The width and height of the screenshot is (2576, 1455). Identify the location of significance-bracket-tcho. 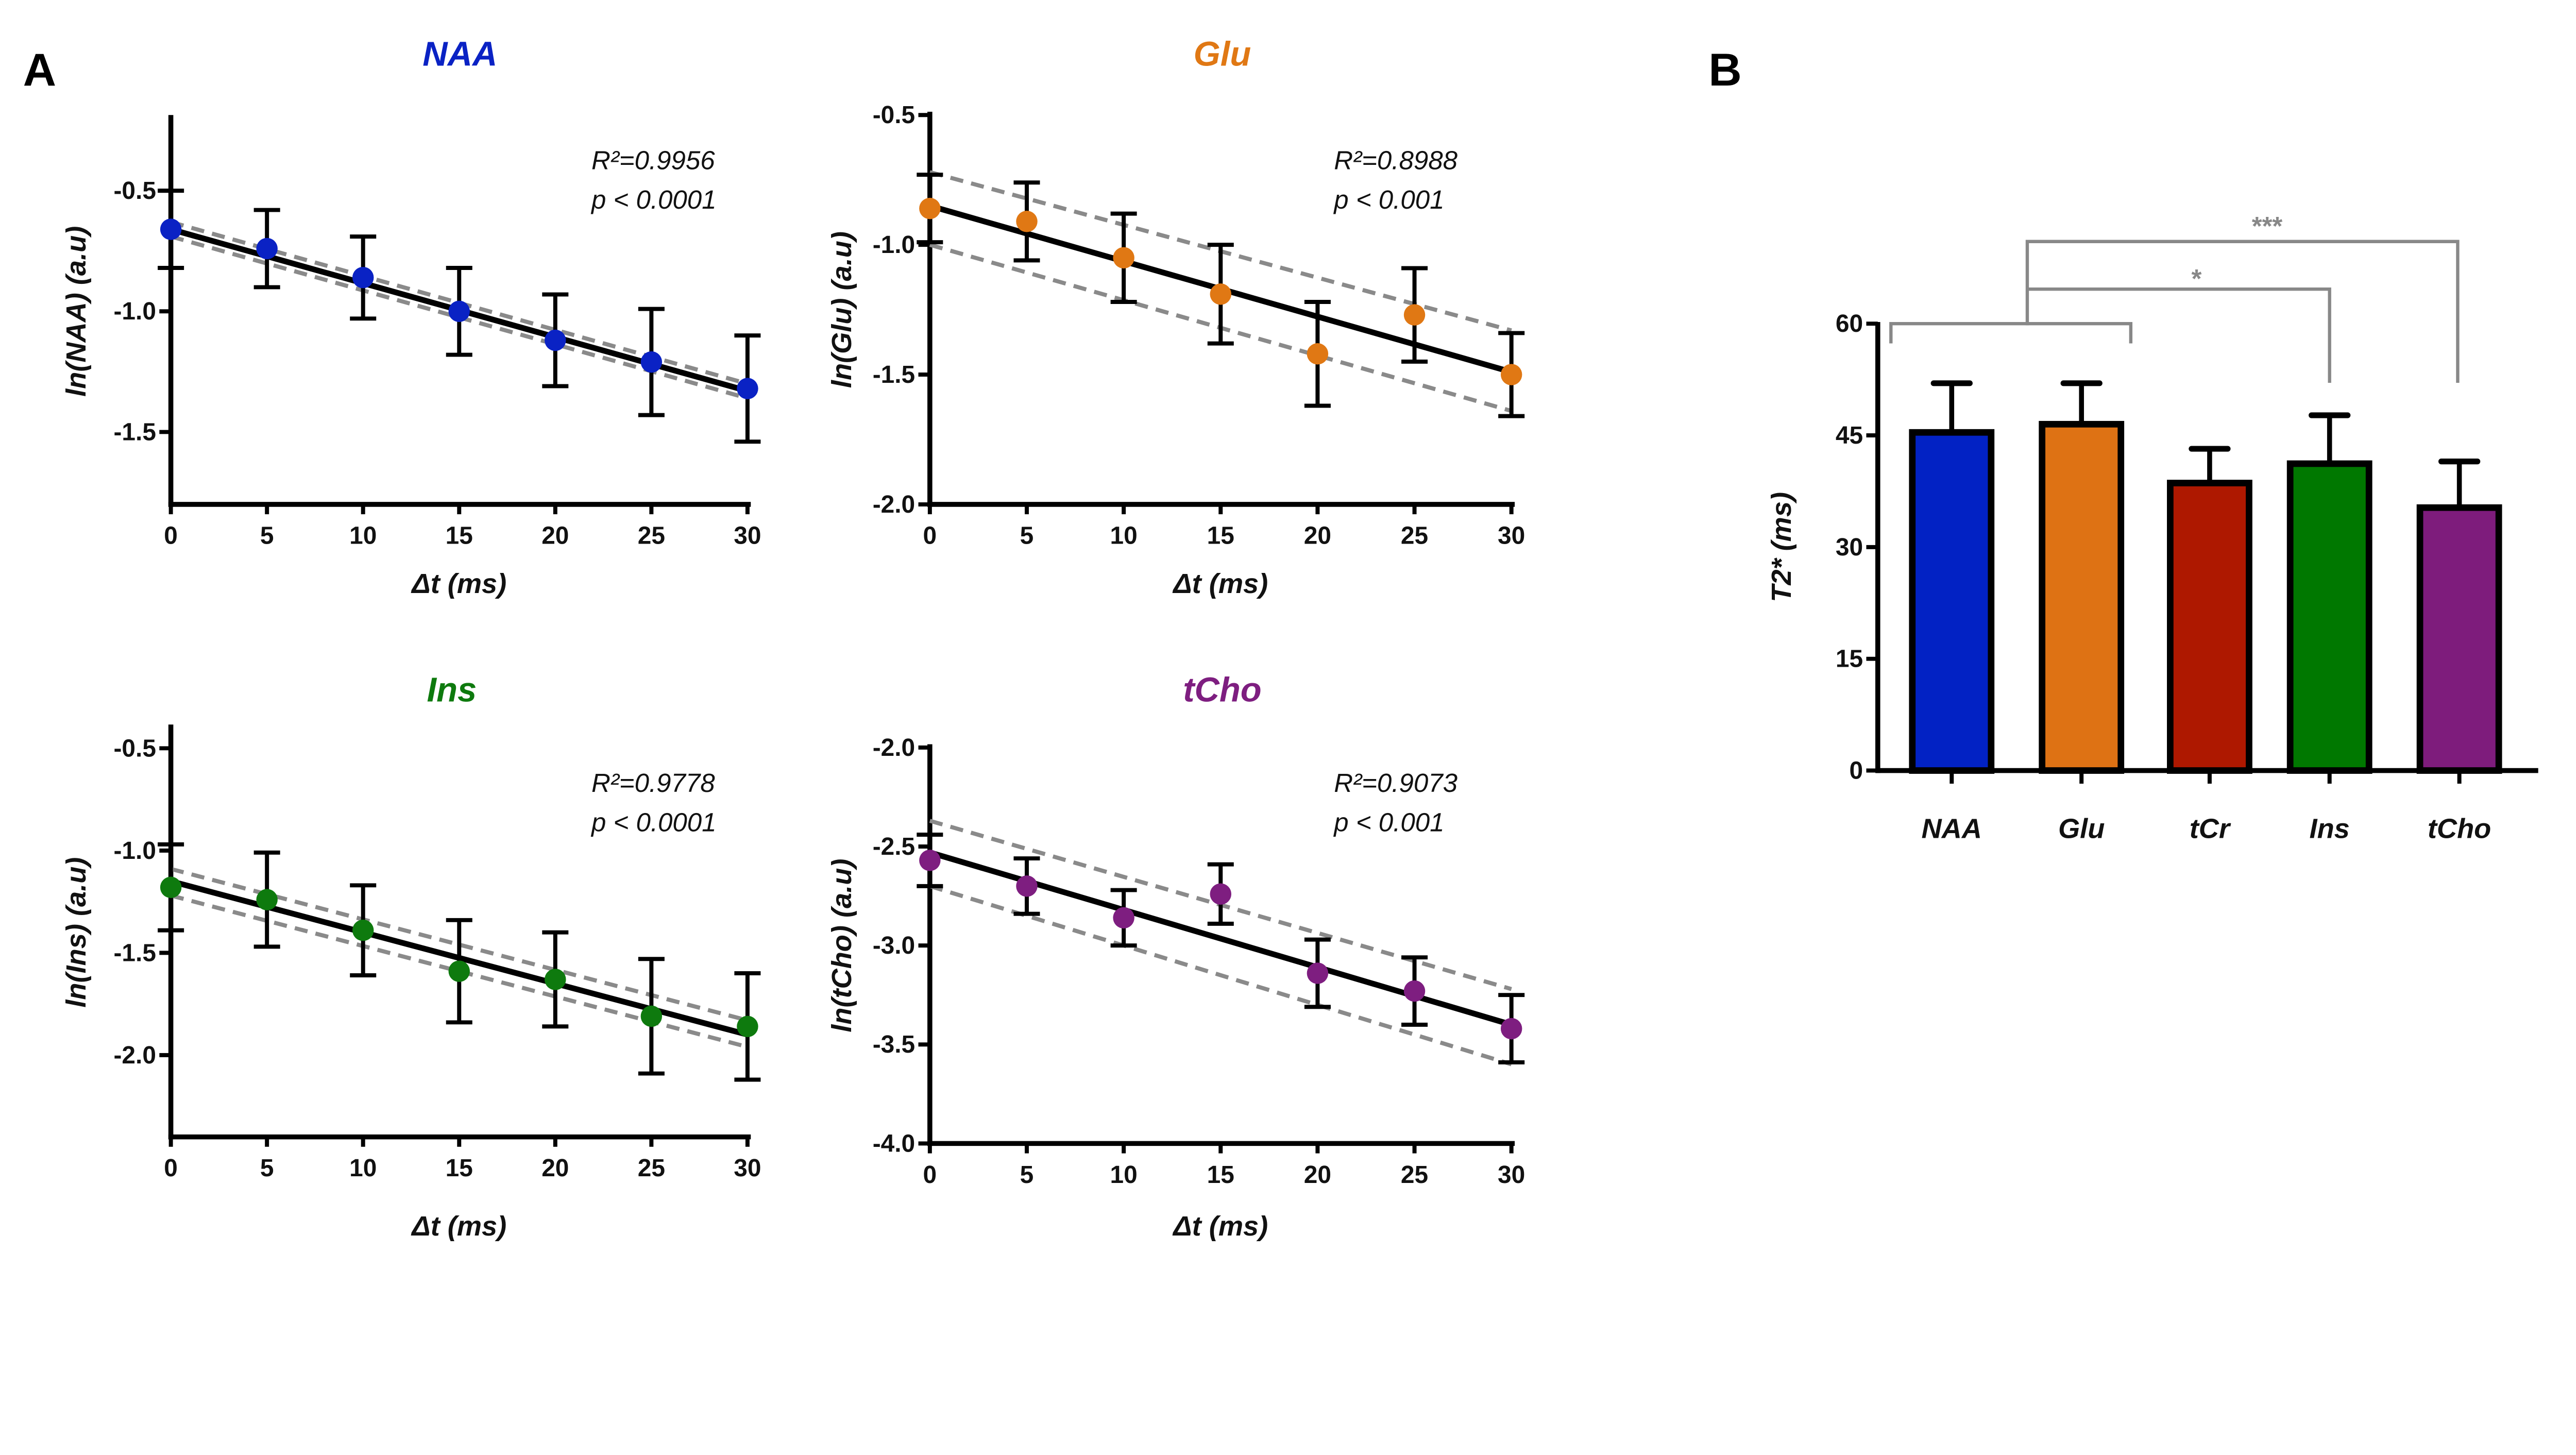
(2242, 311).